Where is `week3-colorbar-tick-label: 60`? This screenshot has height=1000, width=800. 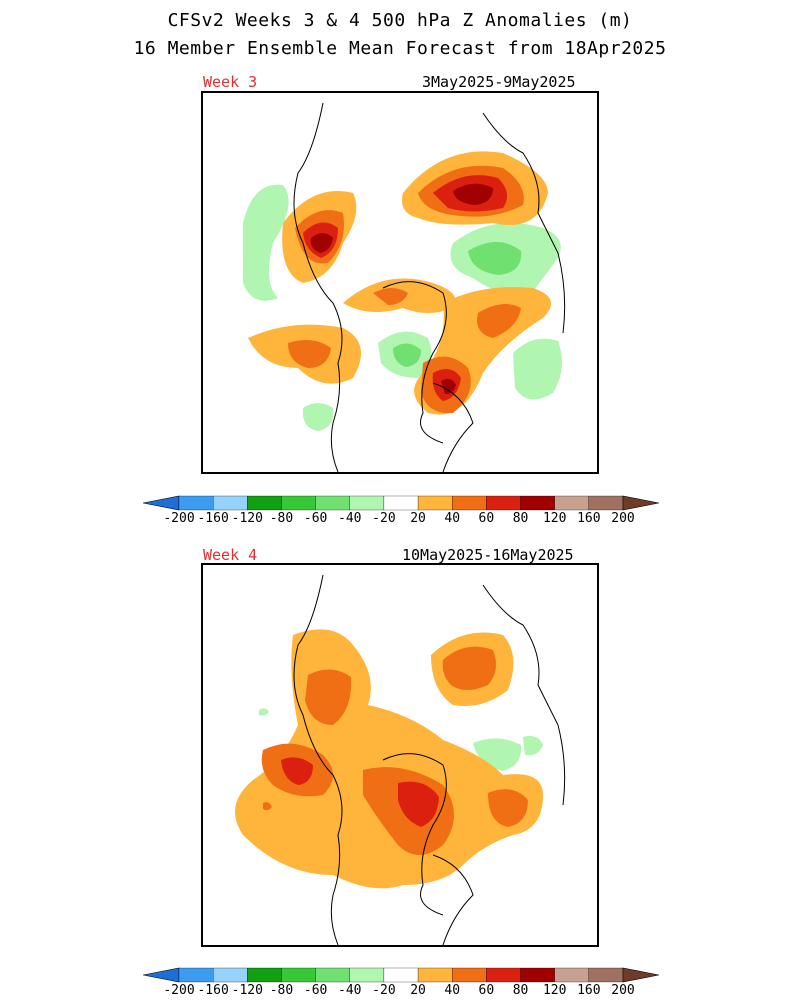
week3-colorbar-tick-label: 60 is located at coordinates (486, 518).